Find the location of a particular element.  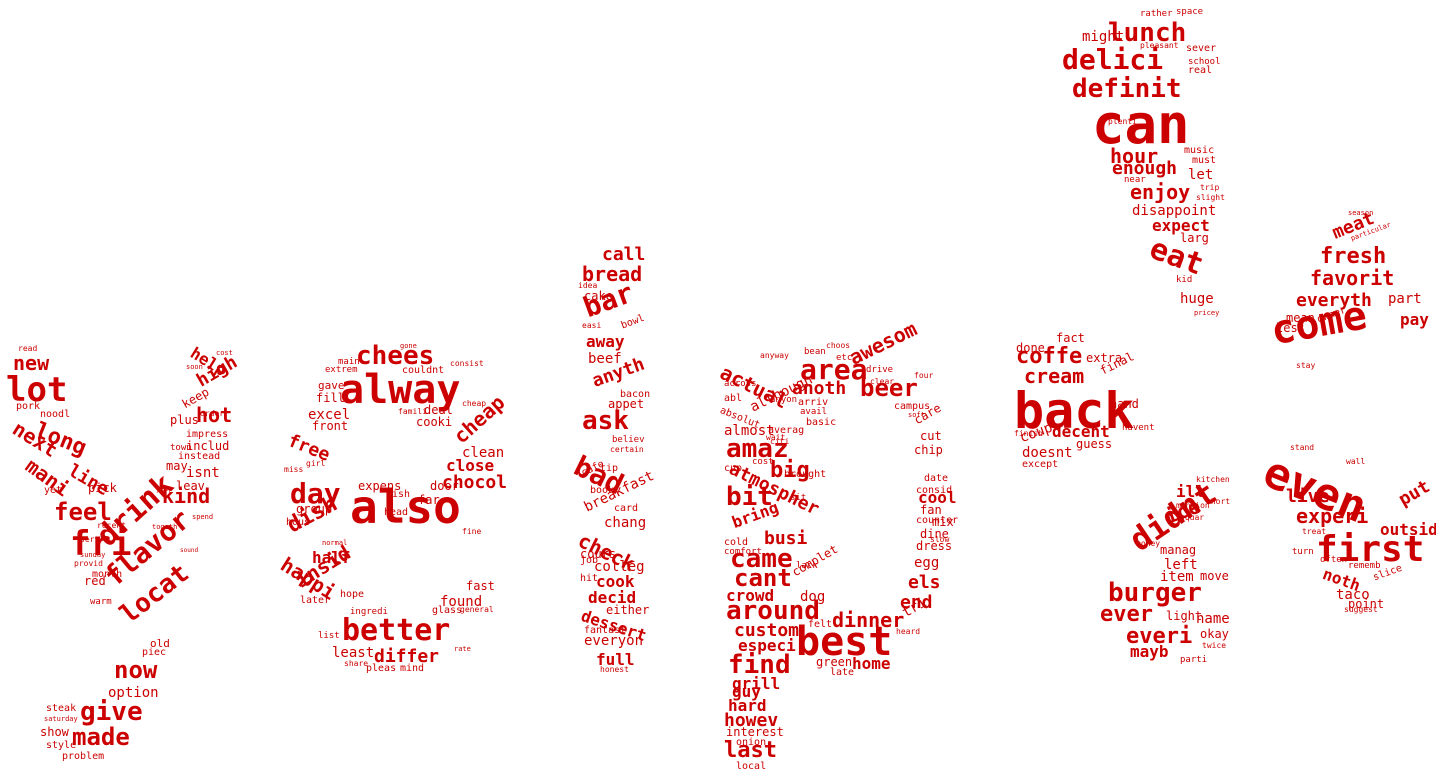

word-bacon: bacon is located at coordinates (635, 394).